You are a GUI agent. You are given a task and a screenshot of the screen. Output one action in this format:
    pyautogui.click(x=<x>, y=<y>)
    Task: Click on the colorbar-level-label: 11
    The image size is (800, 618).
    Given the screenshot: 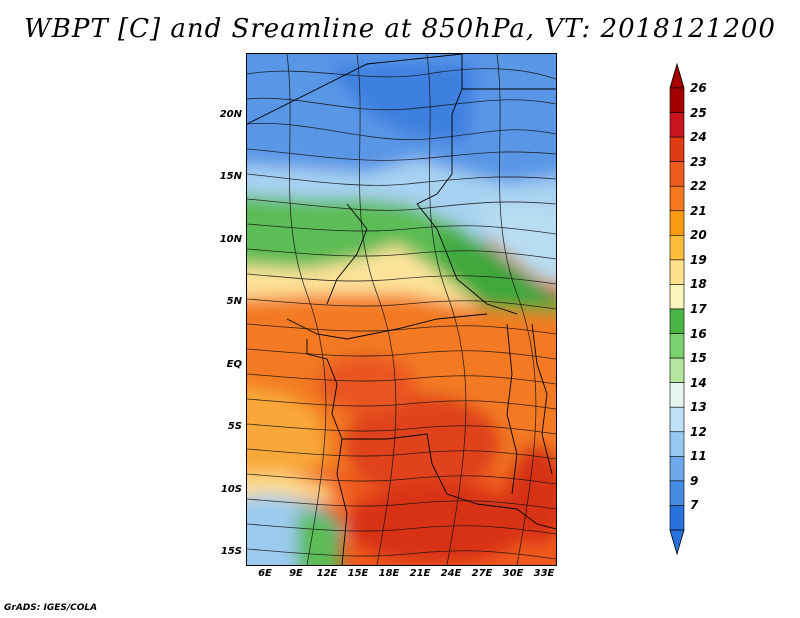 What is the action you would take?
    pyautogui.click(x=698, y=456)
    